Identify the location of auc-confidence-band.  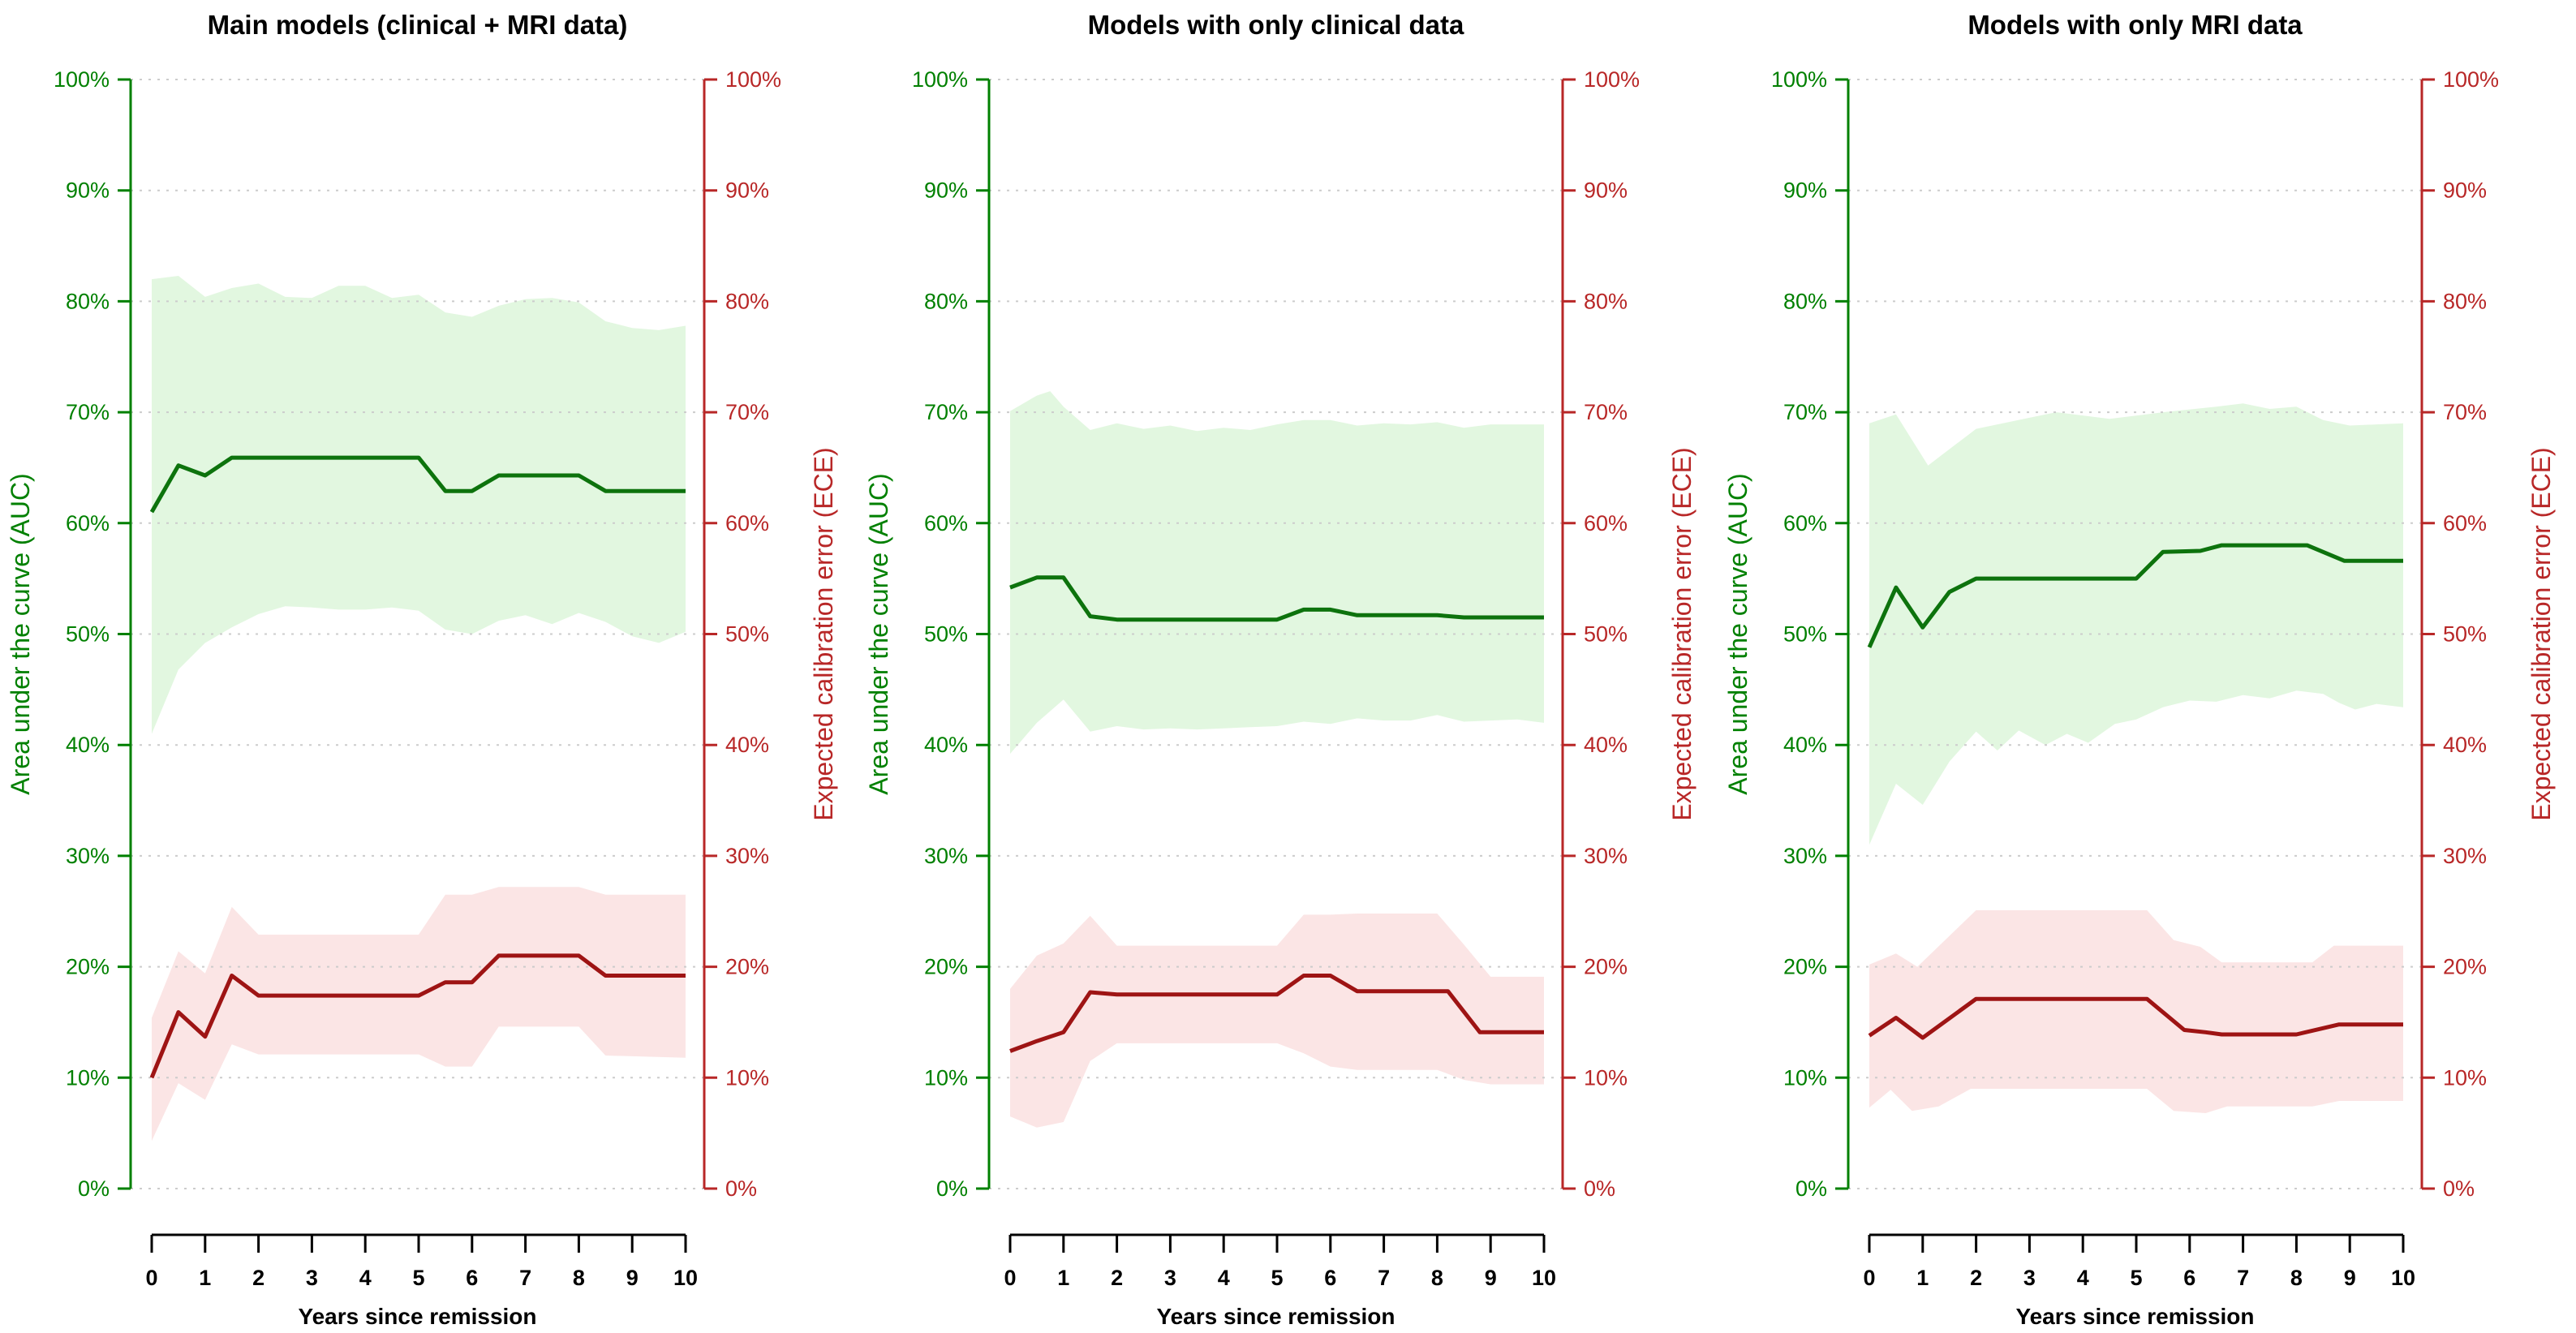
(2136, 624).